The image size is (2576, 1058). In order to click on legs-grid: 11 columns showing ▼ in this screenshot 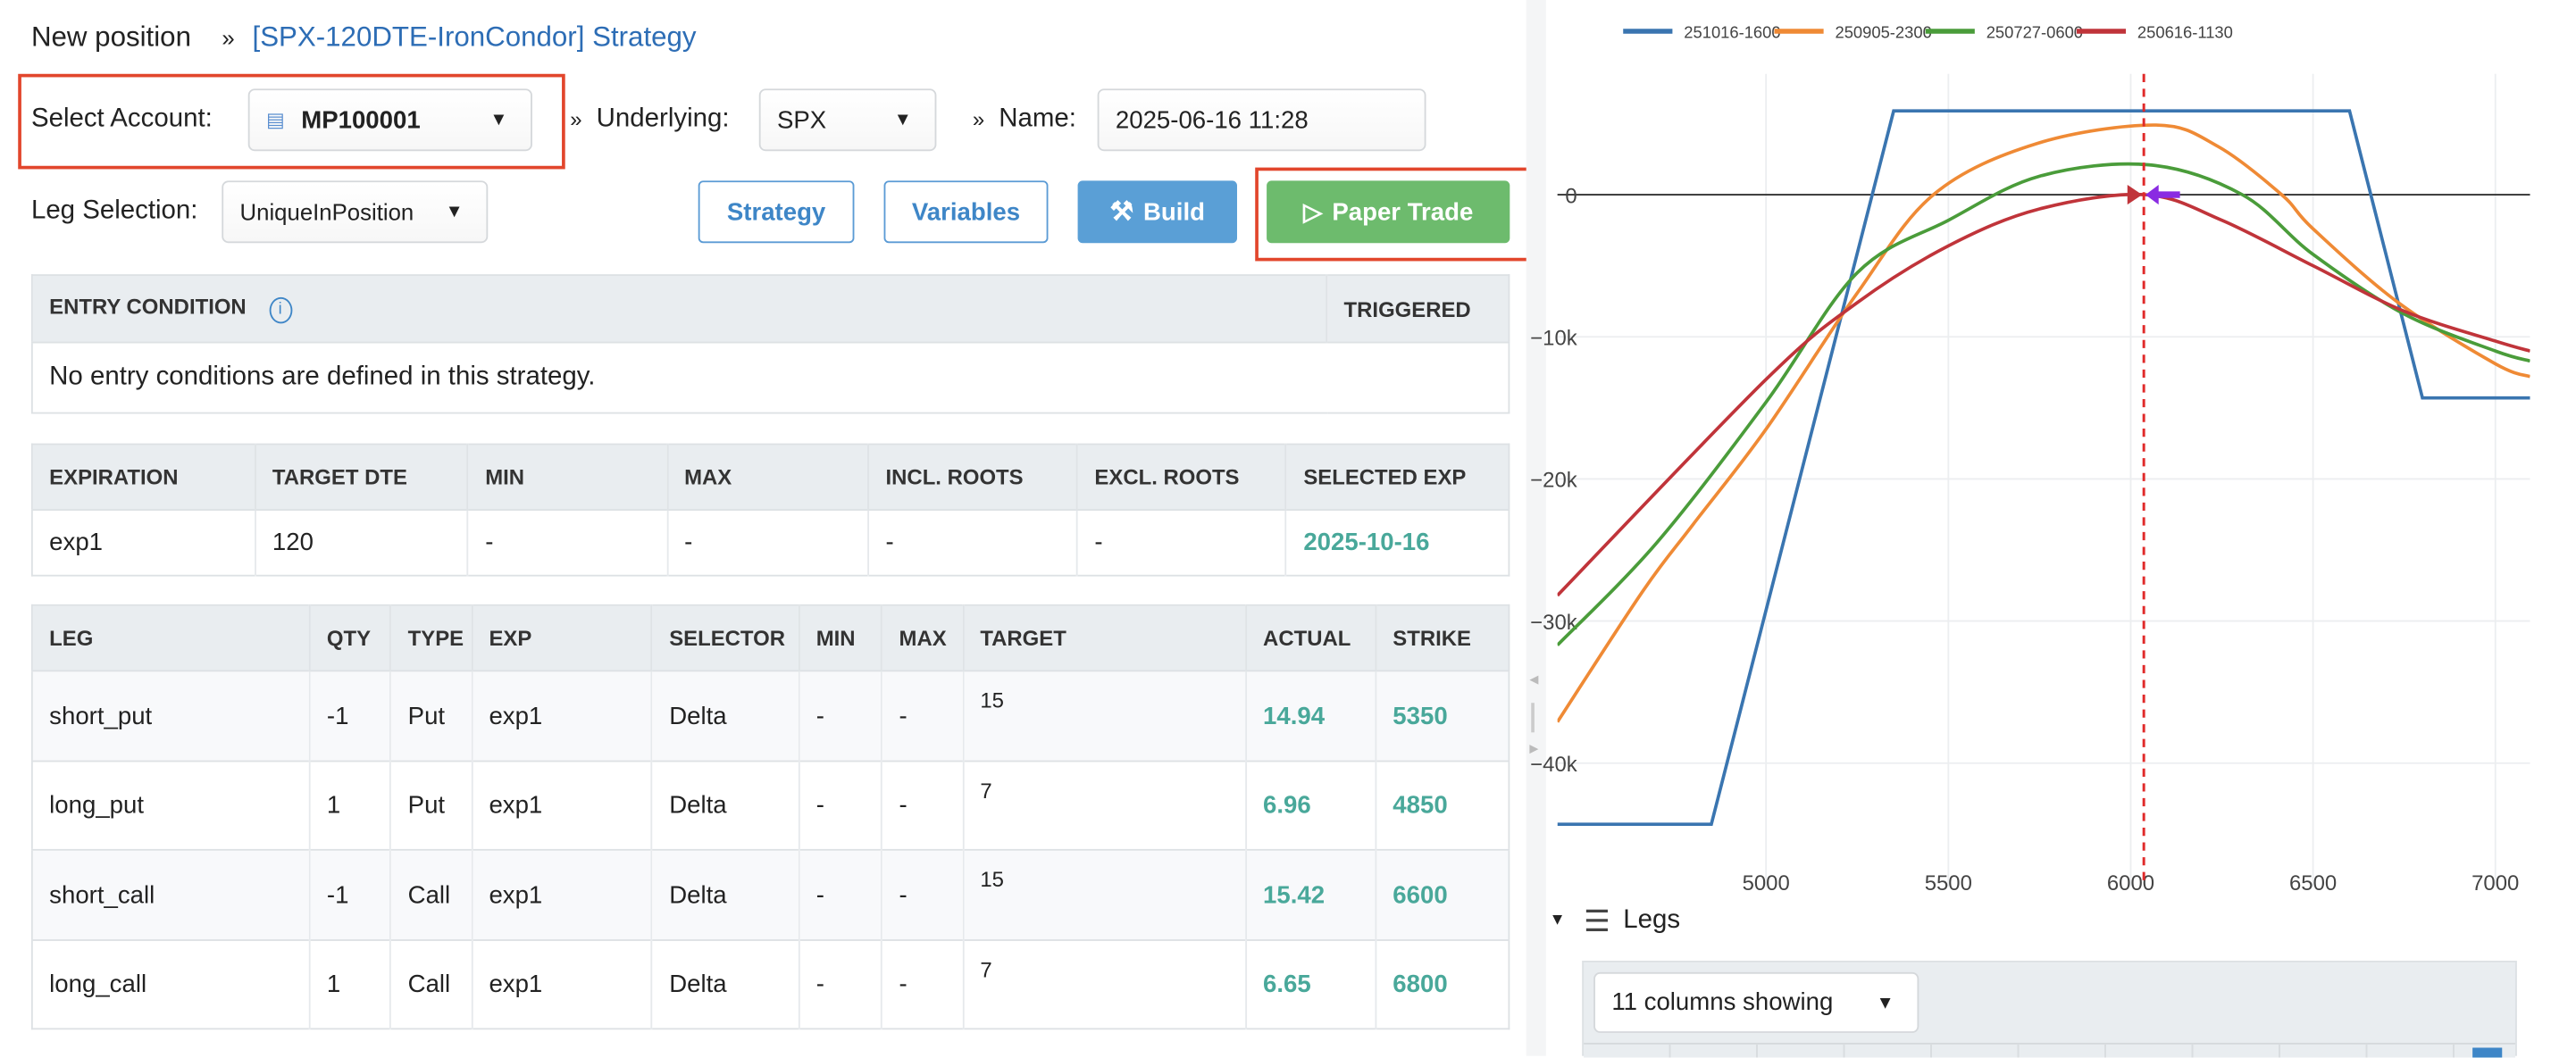, I will do `click(2050, 1009)`.